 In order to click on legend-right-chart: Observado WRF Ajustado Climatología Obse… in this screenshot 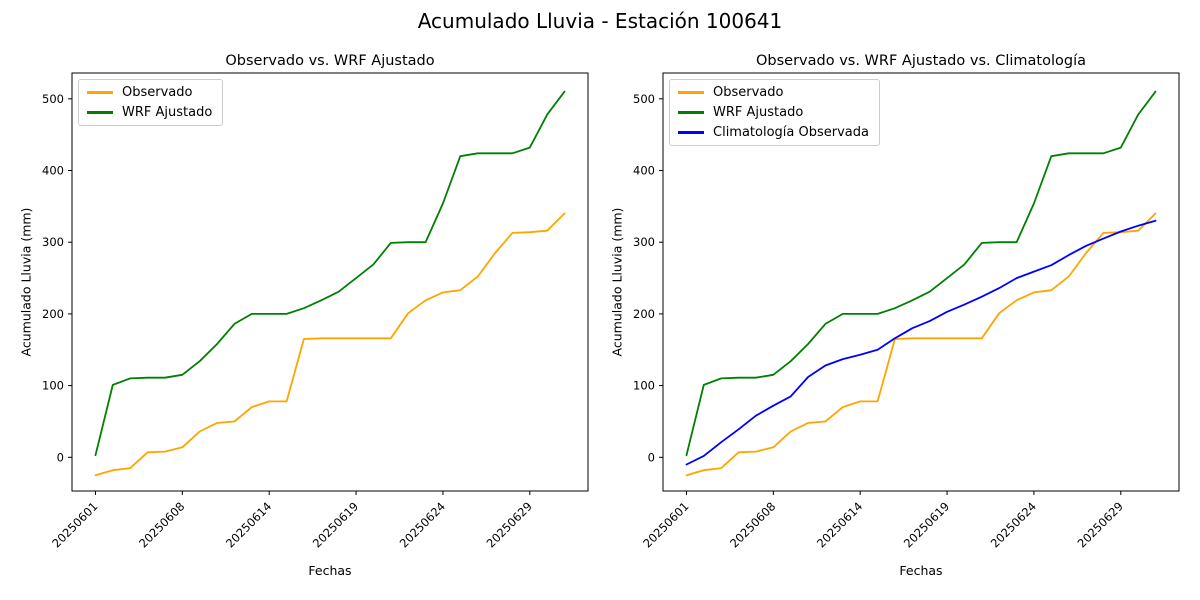, I will do `click(774, 112)`.